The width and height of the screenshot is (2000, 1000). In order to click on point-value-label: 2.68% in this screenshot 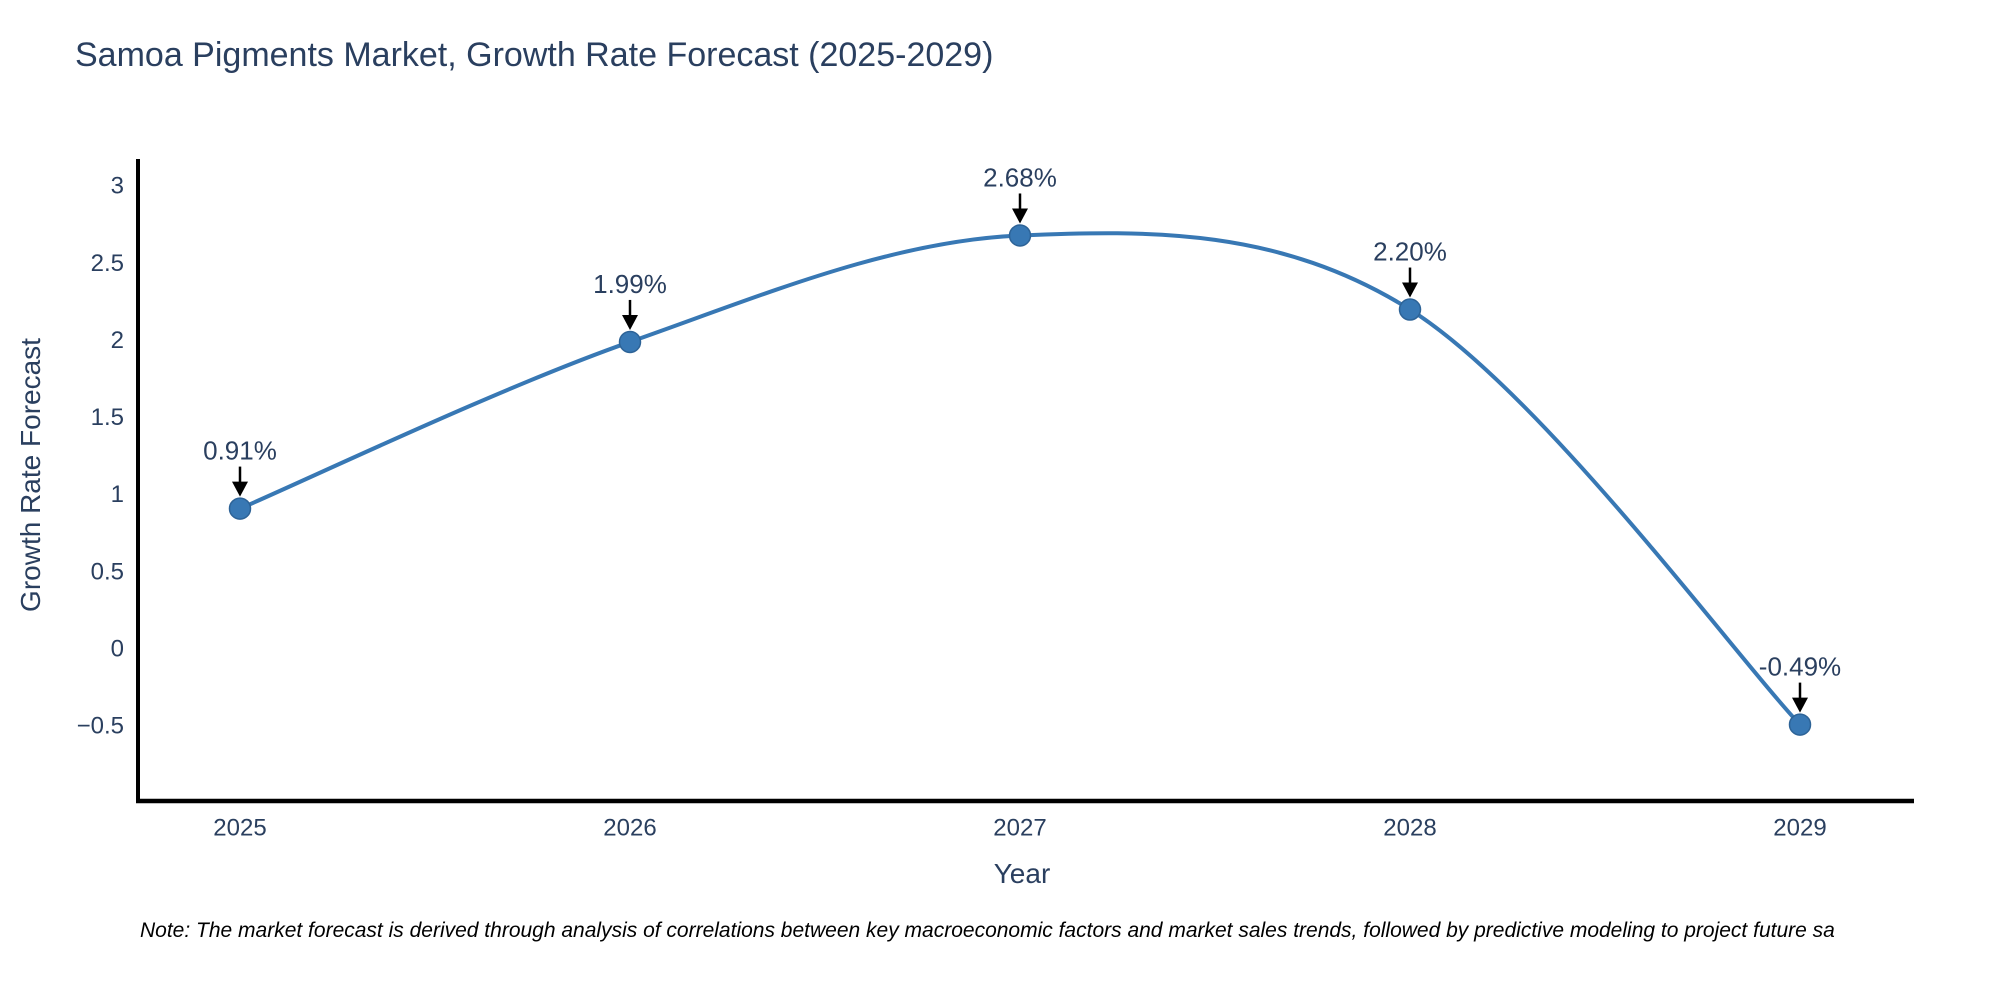, I will do `click(1020, 177)`.